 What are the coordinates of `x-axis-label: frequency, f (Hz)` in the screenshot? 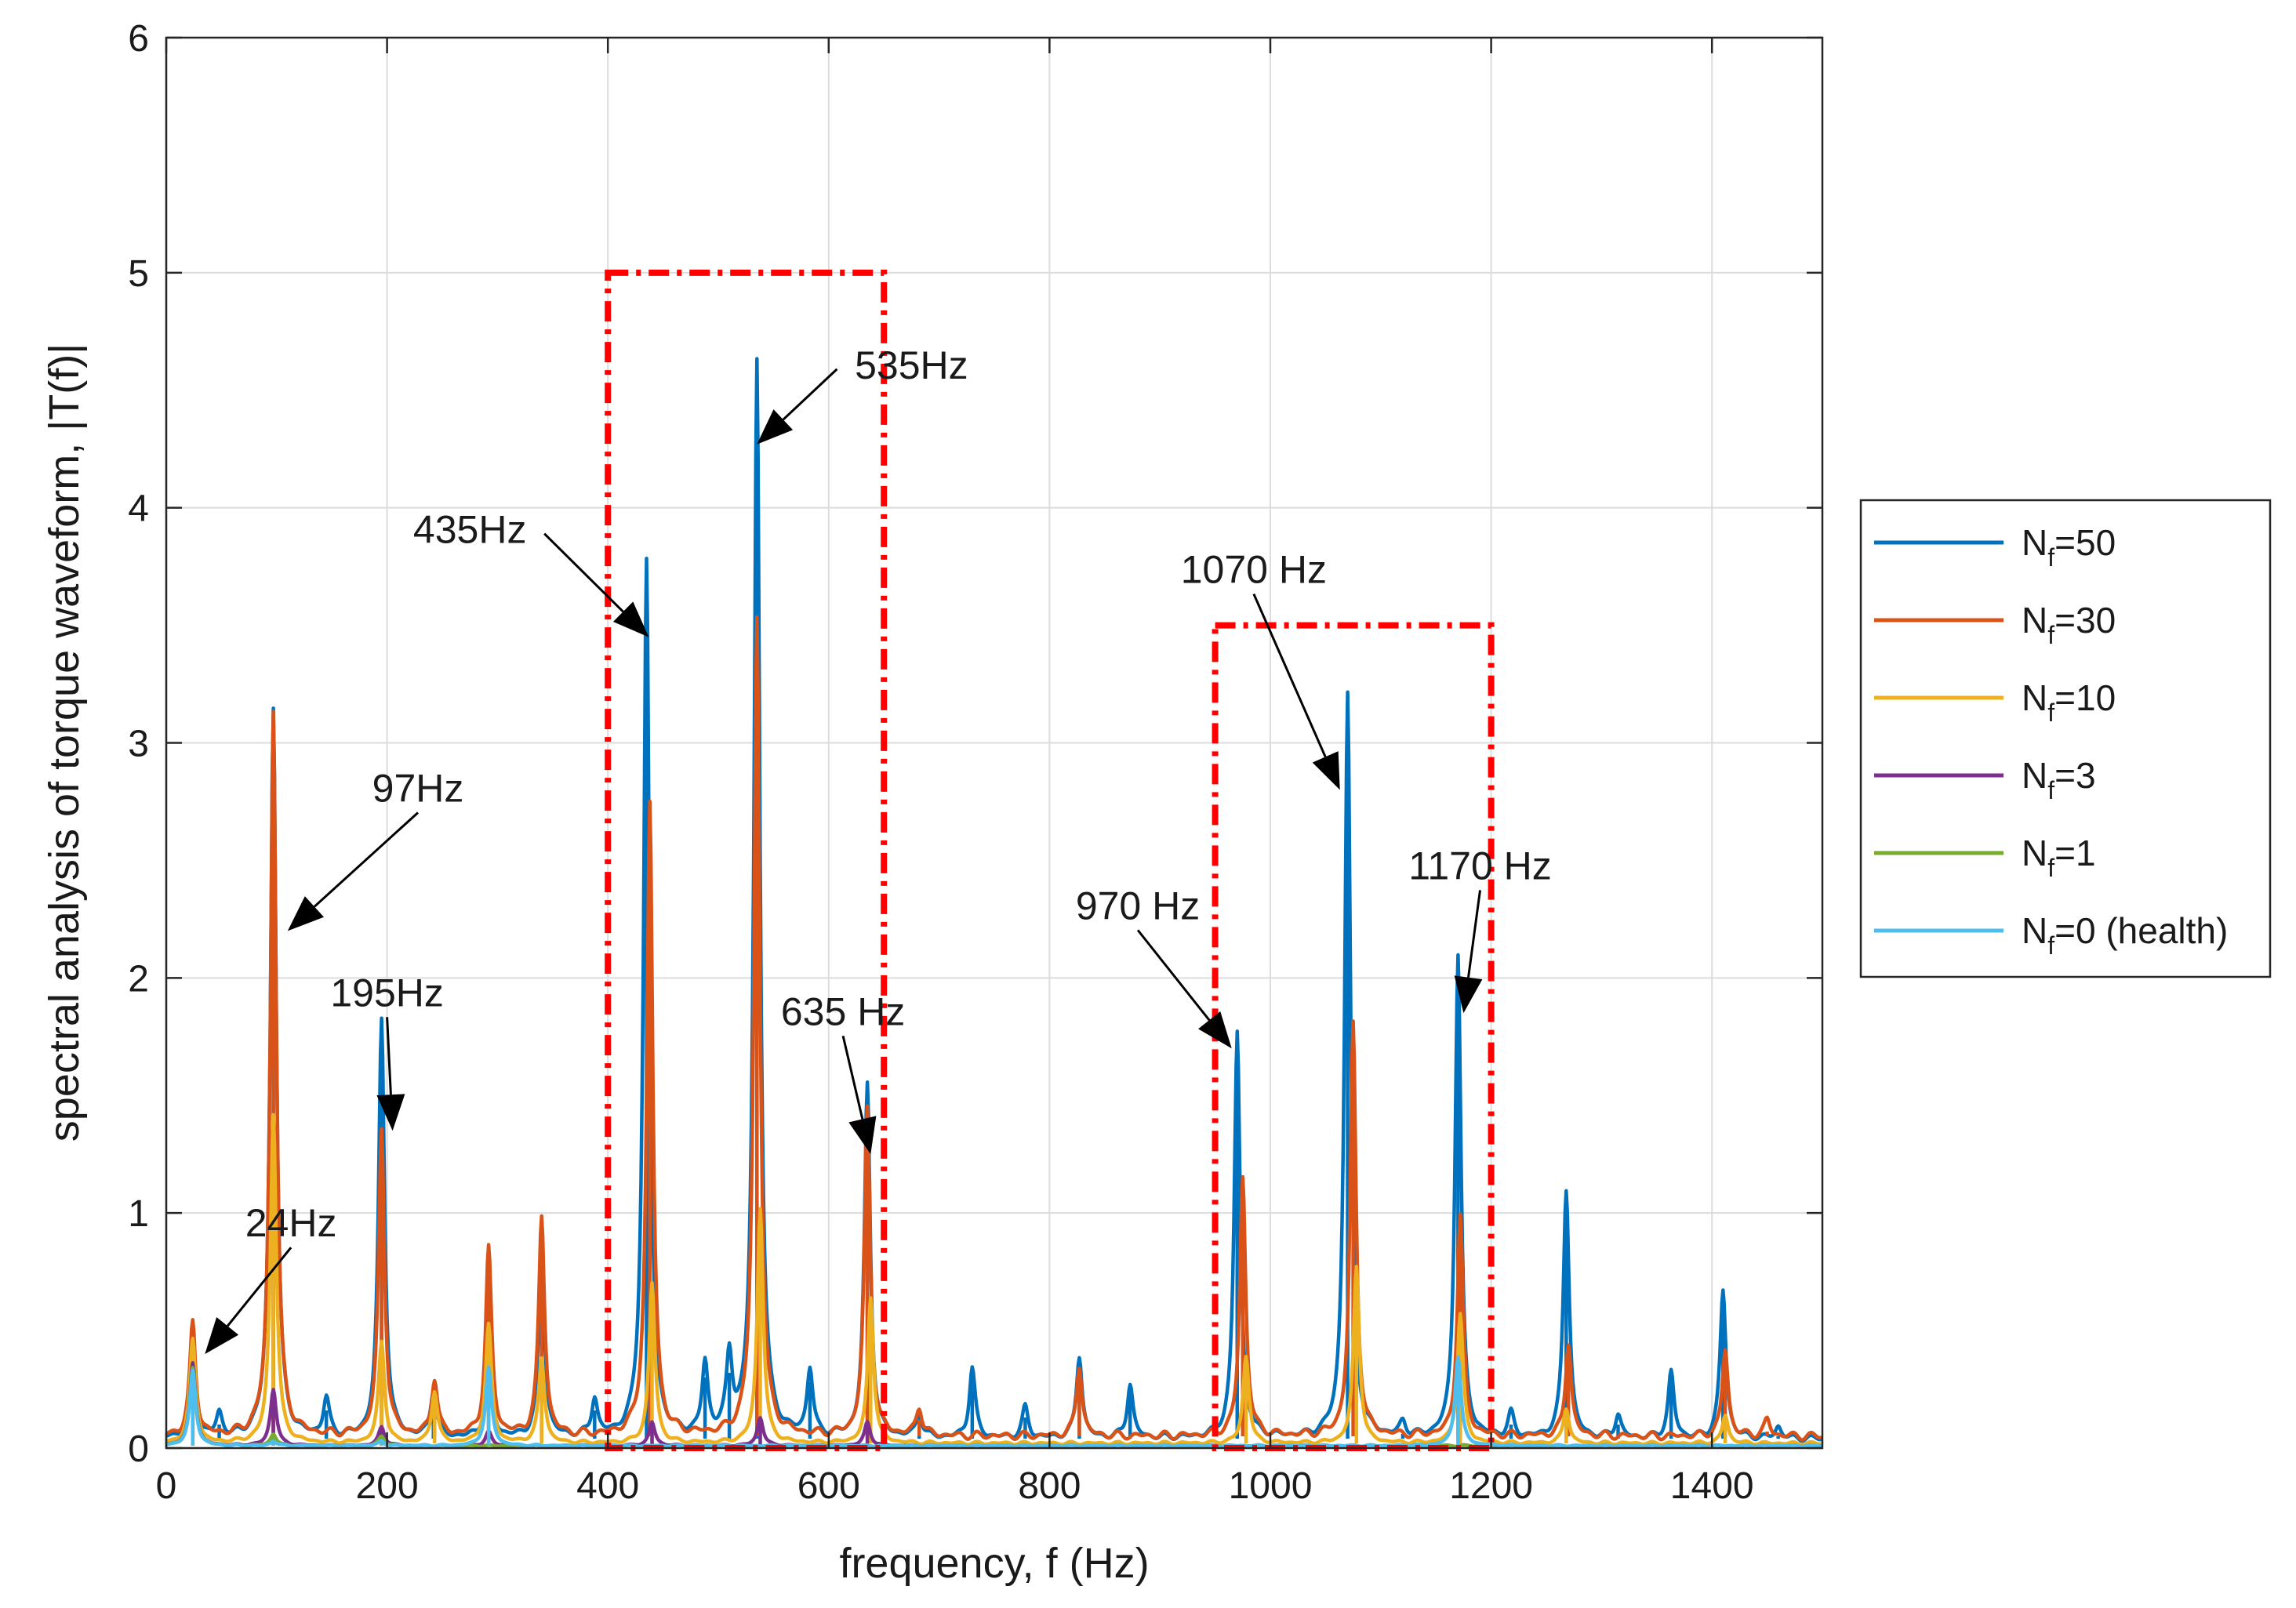 It's located at (994, 1563).